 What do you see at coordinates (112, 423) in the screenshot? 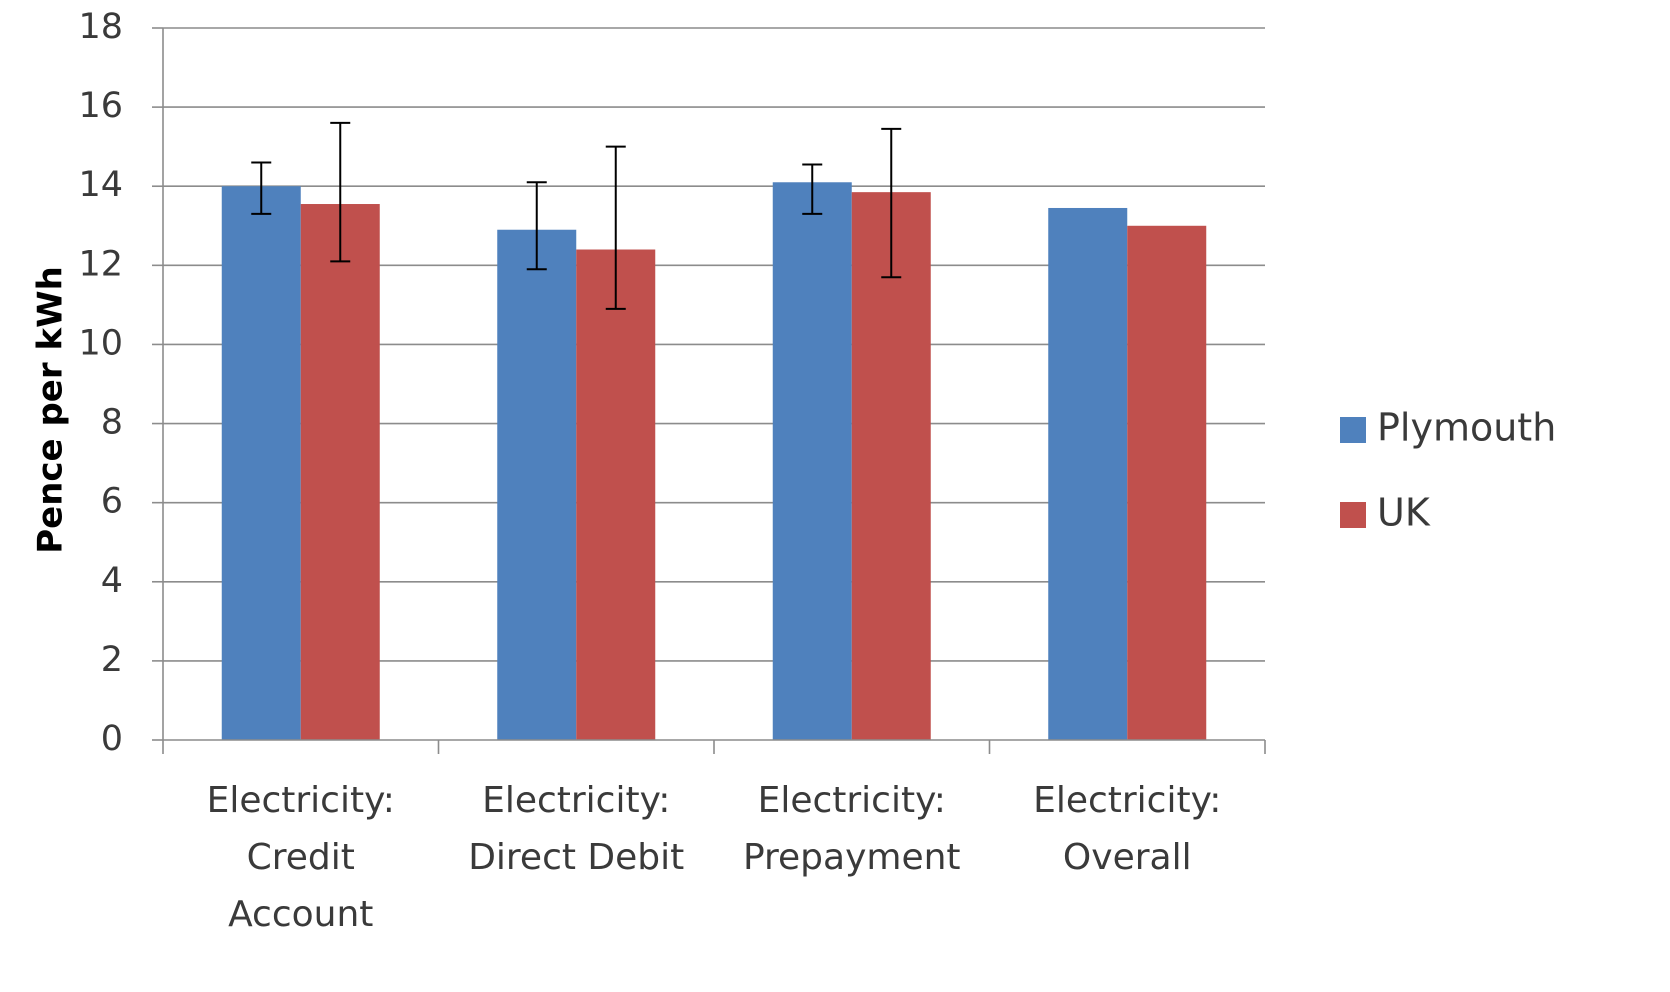
I see `y-tick-label: 8` at bounding box center [112, 423].